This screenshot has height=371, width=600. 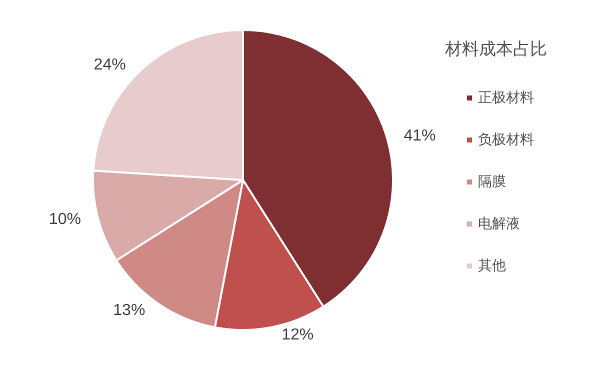 I want to click on data-label: 41%, so click(x=420, y=135).